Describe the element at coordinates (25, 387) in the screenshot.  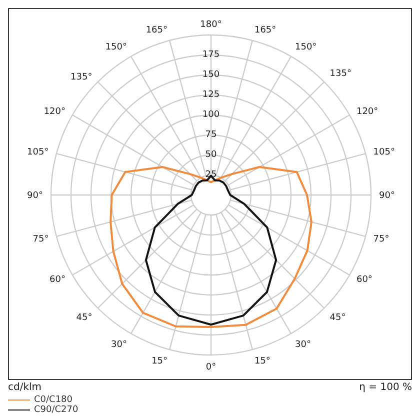
I see `text: cd/klm` at that location.